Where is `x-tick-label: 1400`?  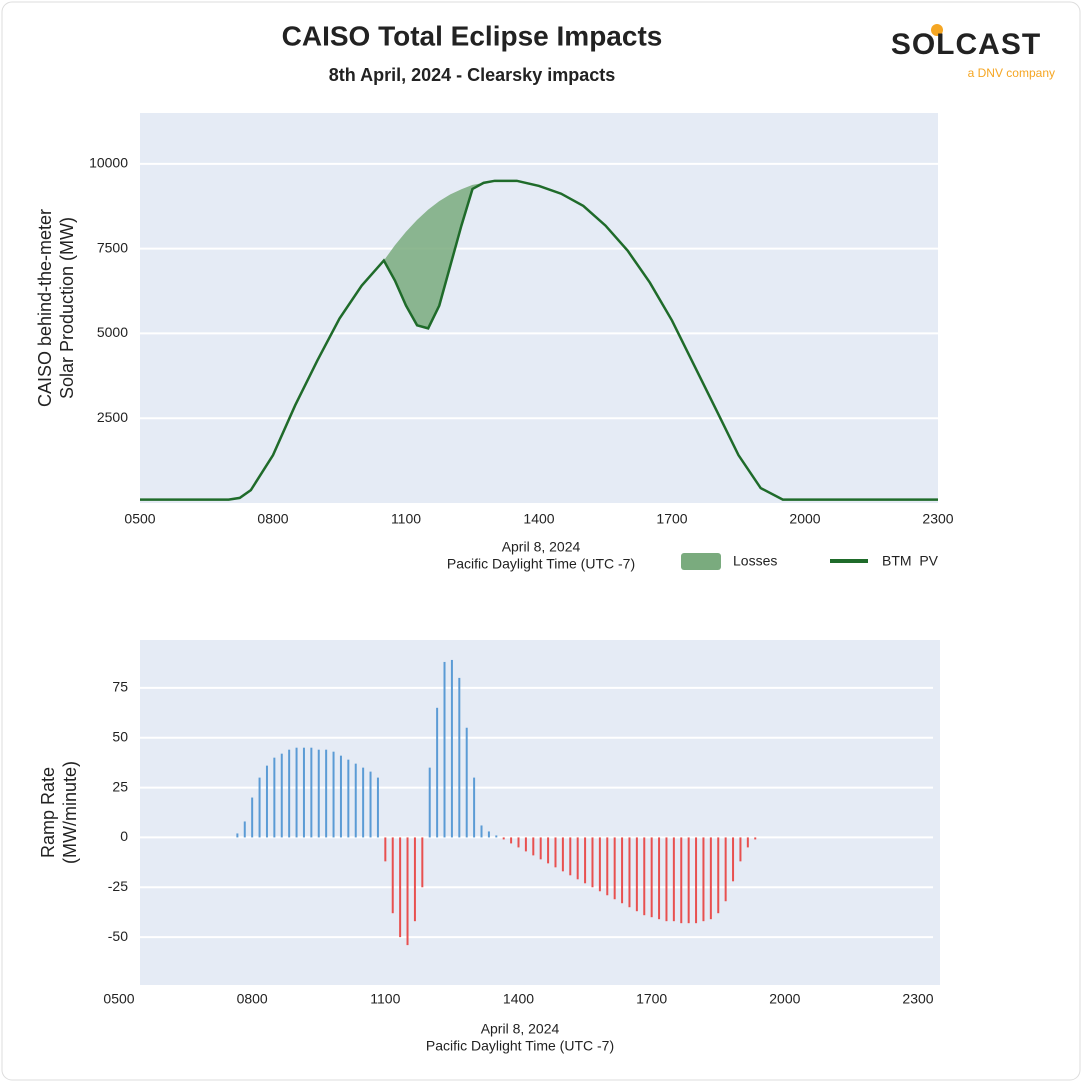 x-tick-label: 1400 is located at coordinates (538, 519).